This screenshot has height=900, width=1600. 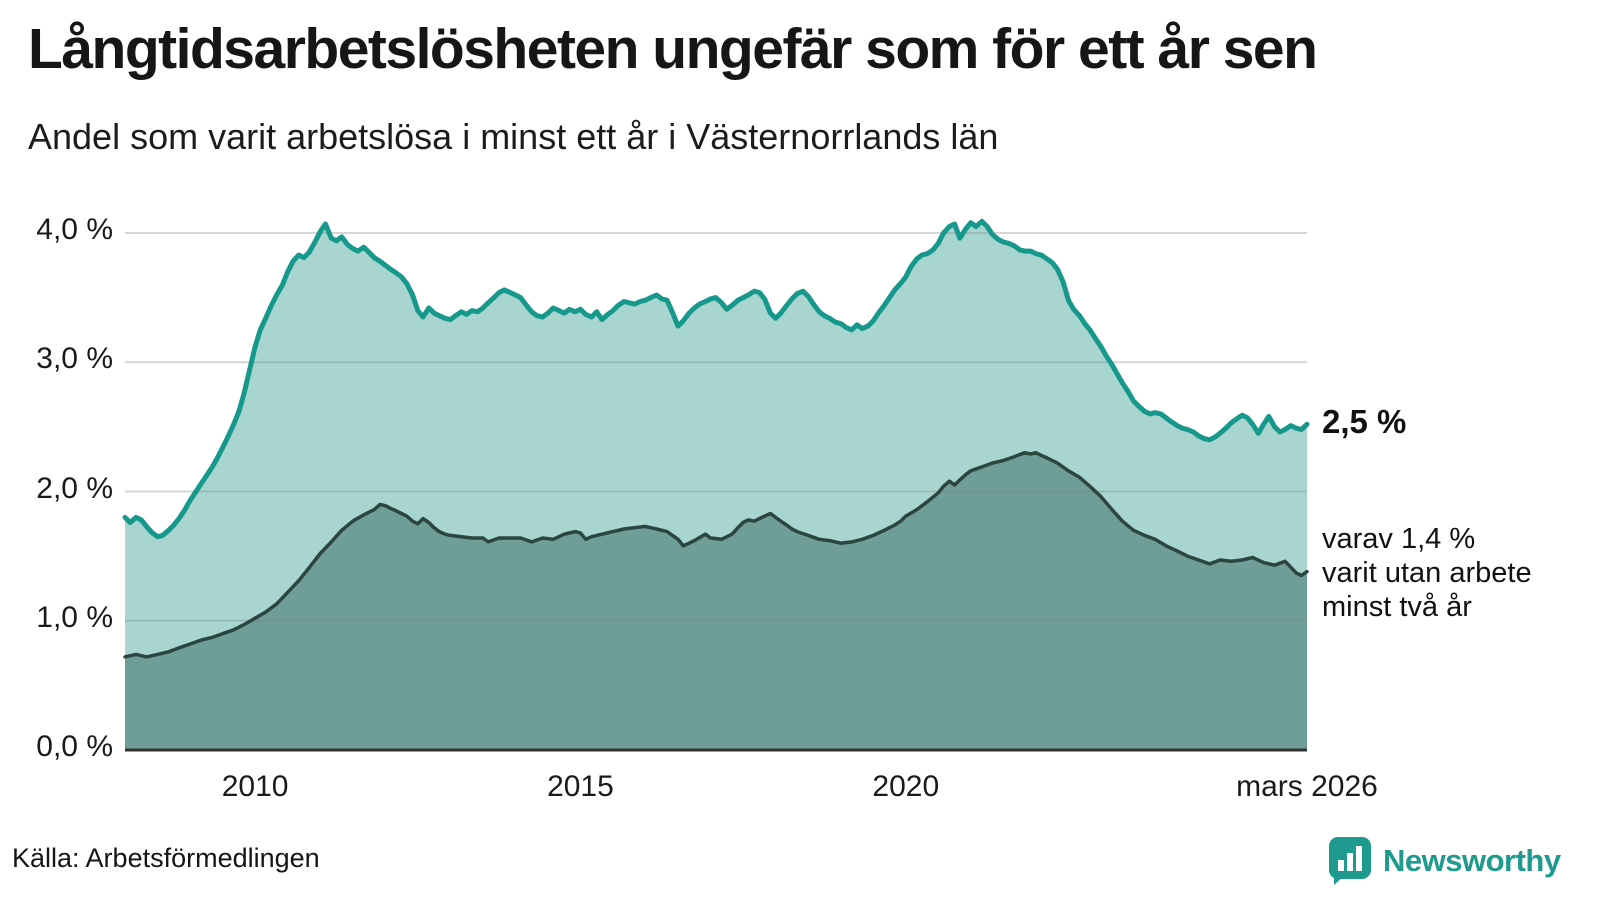 What do you see at coordinates (74, 359) in the screenshot?
I see `y-tick-label: 3,0 %` at bounding box center [74, 359].